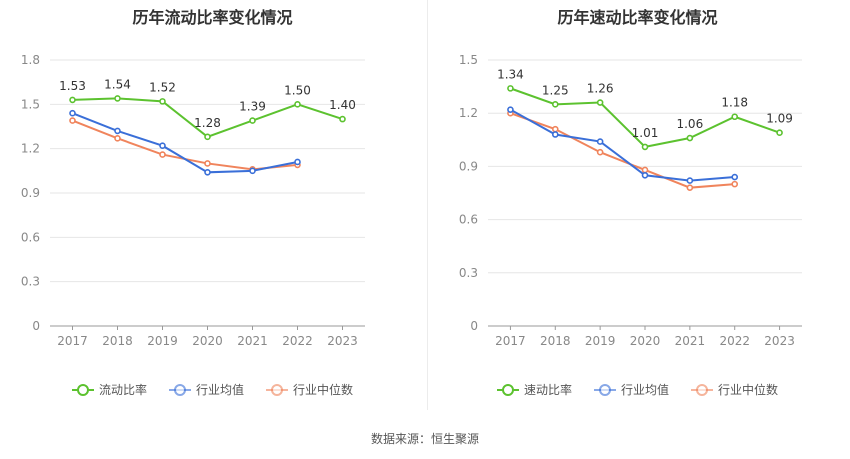  I want to click on legend-item: 速动比率, so click(534, 389).